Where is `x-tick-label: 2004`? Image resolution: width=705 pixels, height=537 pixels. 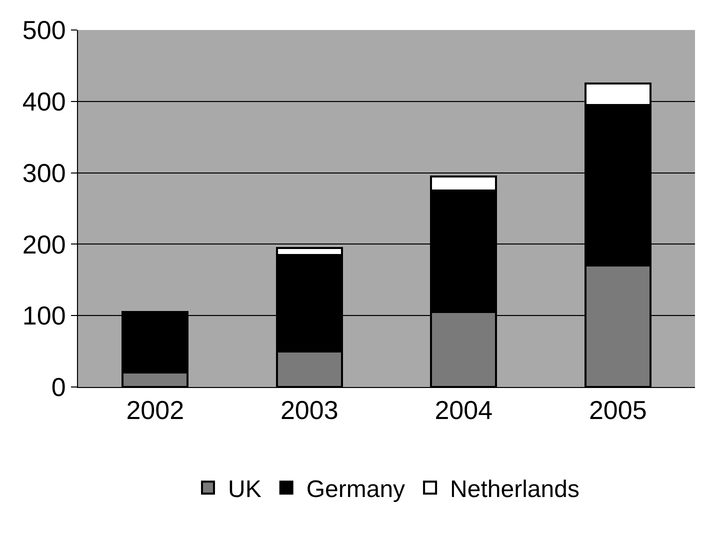 x-tick-label: 2004 is located at coordinates (463, 410).